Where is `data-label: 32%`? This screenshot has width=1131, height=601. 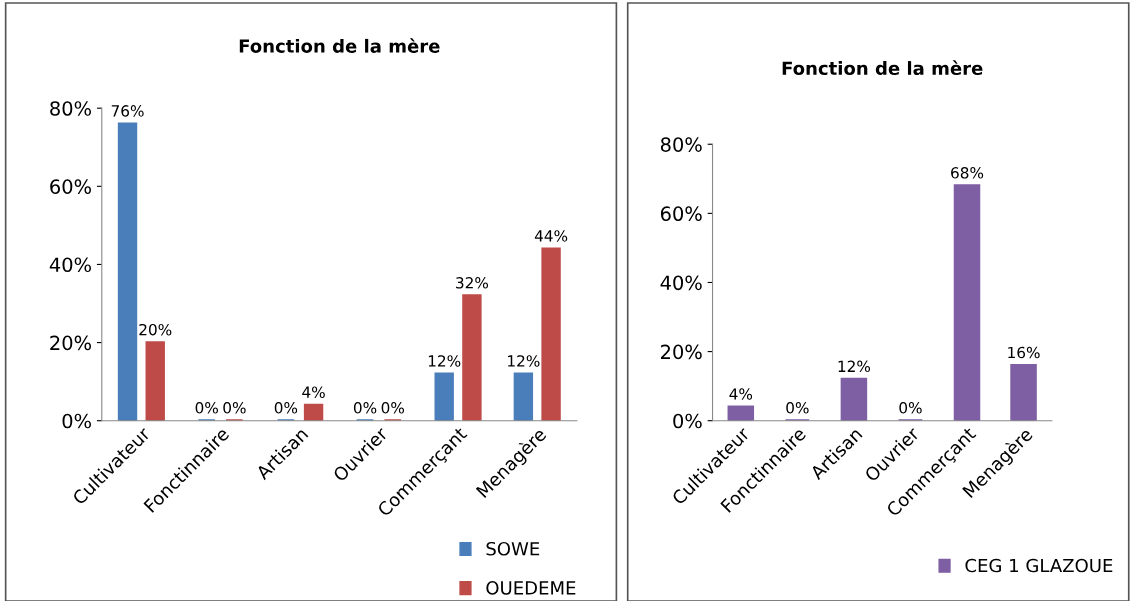
data-label: 32% is located at coordinates (472, 283).